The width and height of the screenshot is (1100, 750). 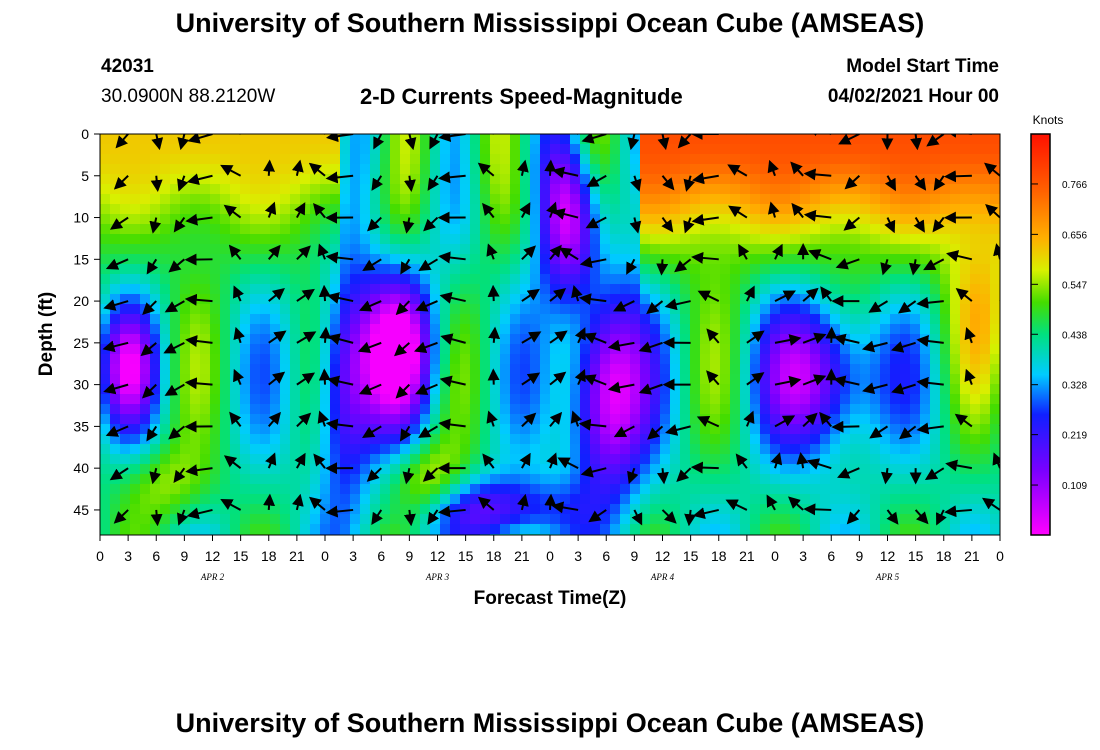 What do you see at coordinates (212, 577) in the screenshot?
I see `date-label: APR 2` at bounding box center [212, 577].